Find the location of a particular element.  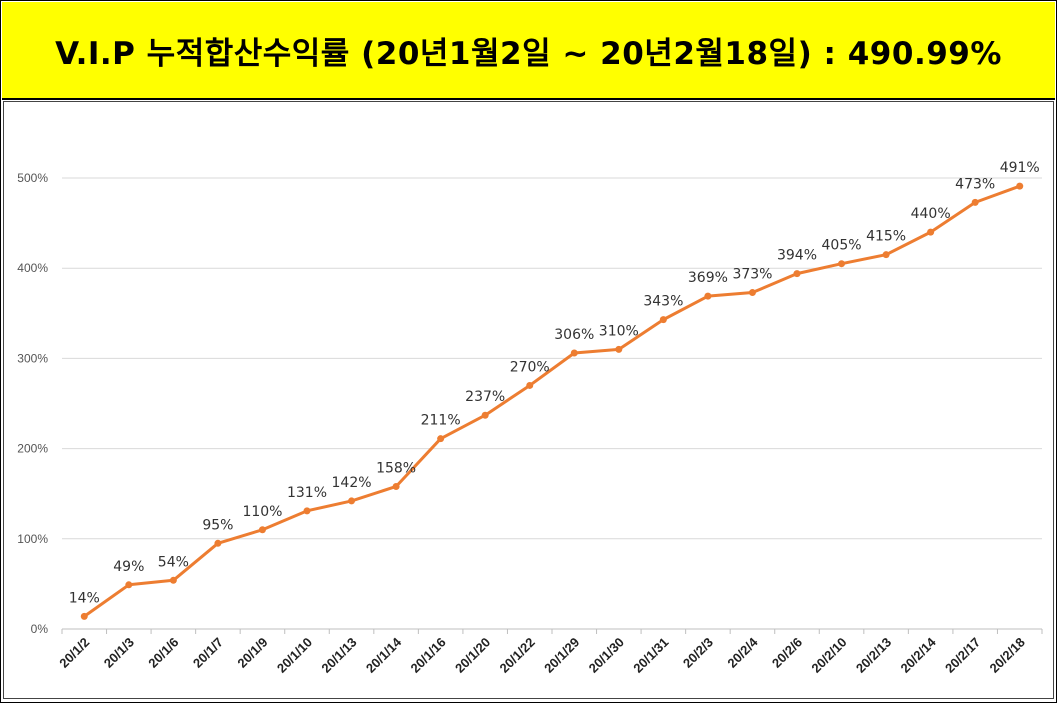

y-tick-label: 0% is located at coordinates (40, 629).